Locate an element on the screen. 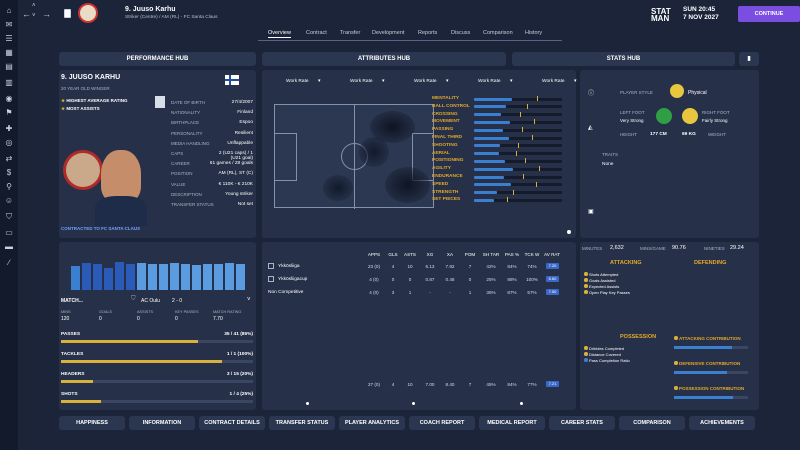  scouting-icon: ◎ is located at coordinates (9, 142).